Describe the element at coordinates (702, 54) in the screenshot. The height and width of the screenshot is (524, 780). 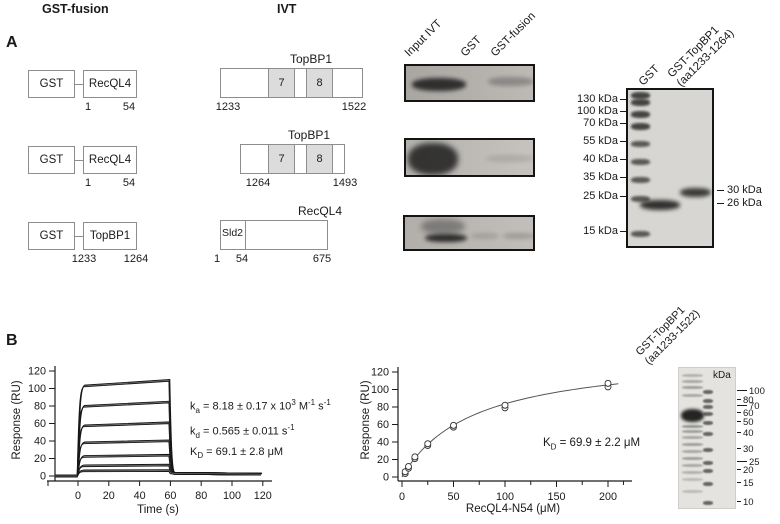
I see `gel-lane-label-fusion: GST-TopBP1 (aa1233-1264)` at that location.